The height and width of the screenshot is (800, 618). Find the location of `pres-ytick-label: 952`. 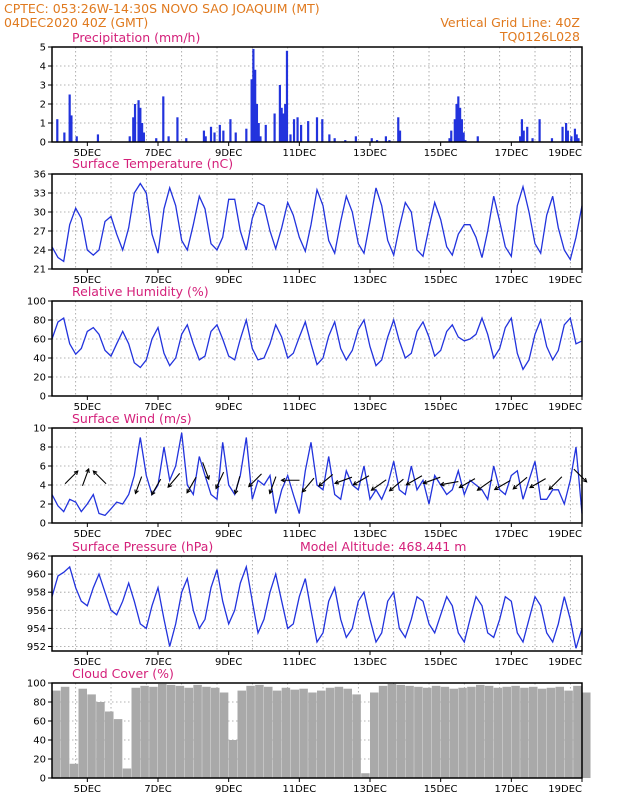

pres-ytick-label: 952 is located at coordinates (36, 647).